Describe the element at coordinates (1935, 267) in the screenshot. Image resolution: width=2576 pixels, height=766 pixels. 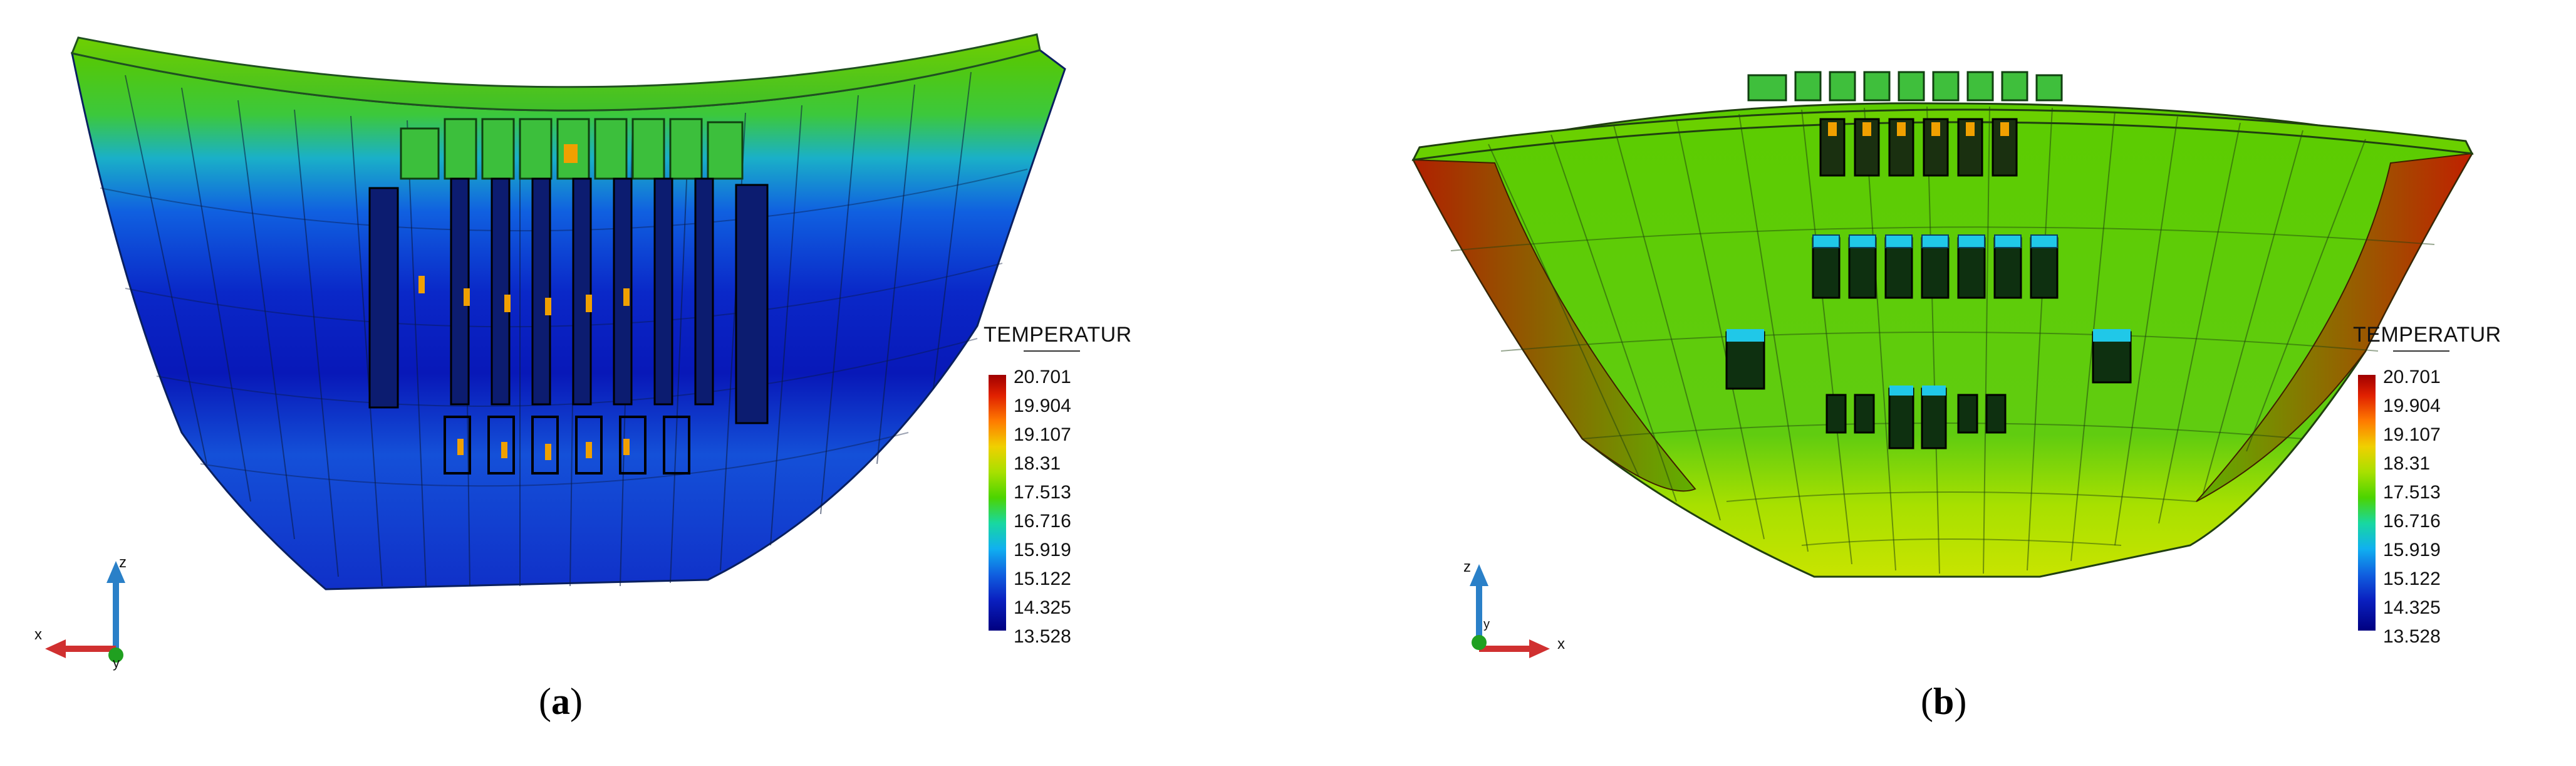
I see `middle-outlets` at that location.